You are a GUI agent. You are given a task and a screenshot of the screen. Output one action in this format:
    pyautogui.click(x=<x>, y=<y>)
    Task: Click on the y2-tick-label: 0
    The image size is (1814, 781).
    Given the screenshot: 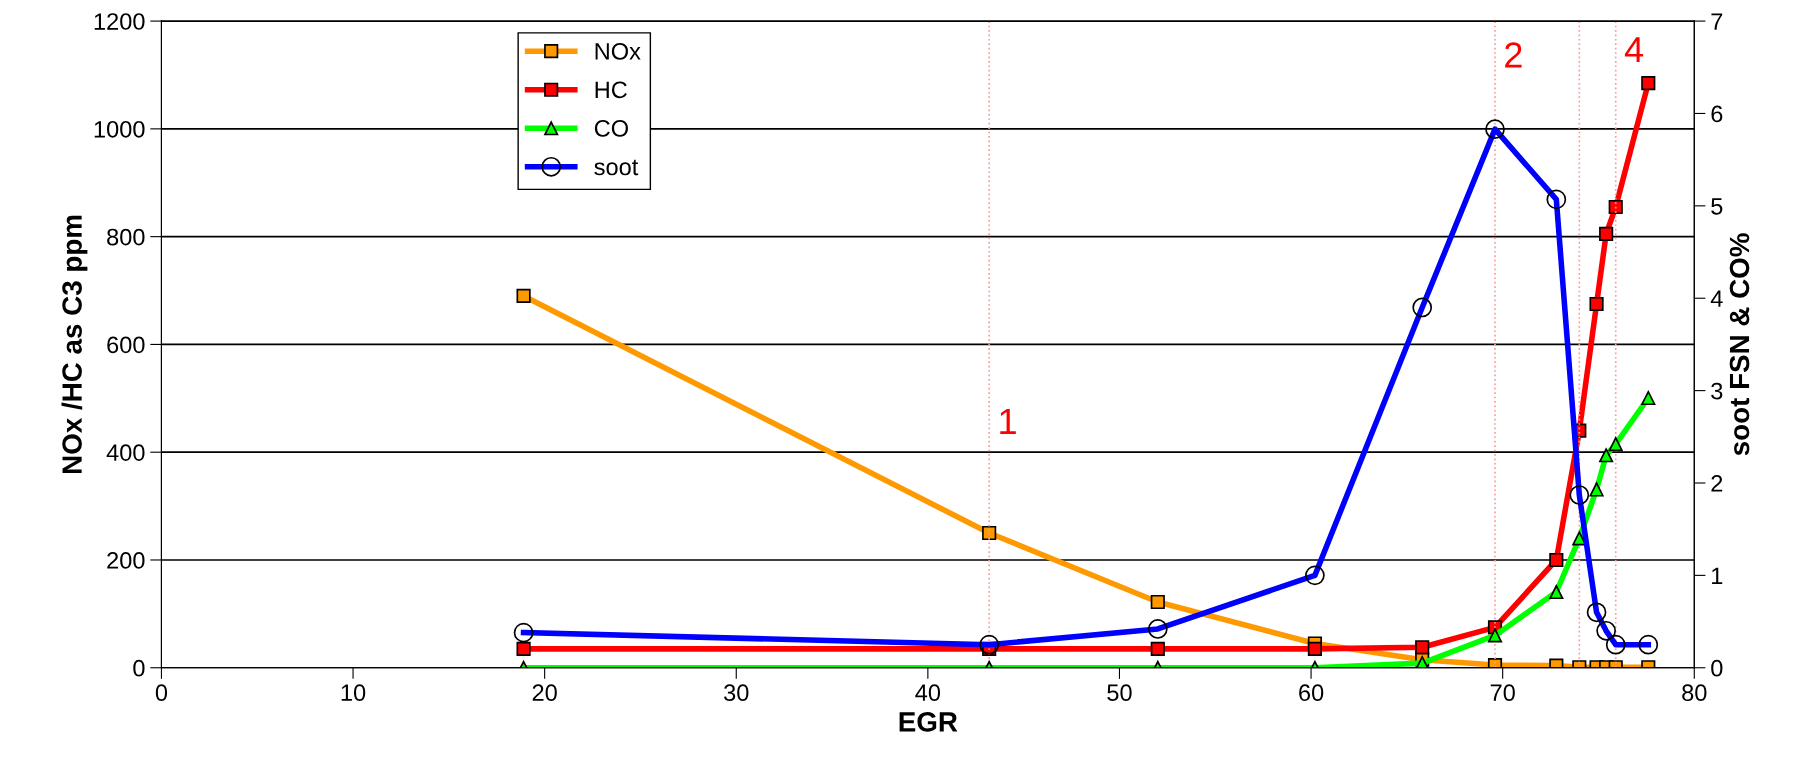 What is the action you would take?
    pyautogui.click(x=1717, y=668)
    